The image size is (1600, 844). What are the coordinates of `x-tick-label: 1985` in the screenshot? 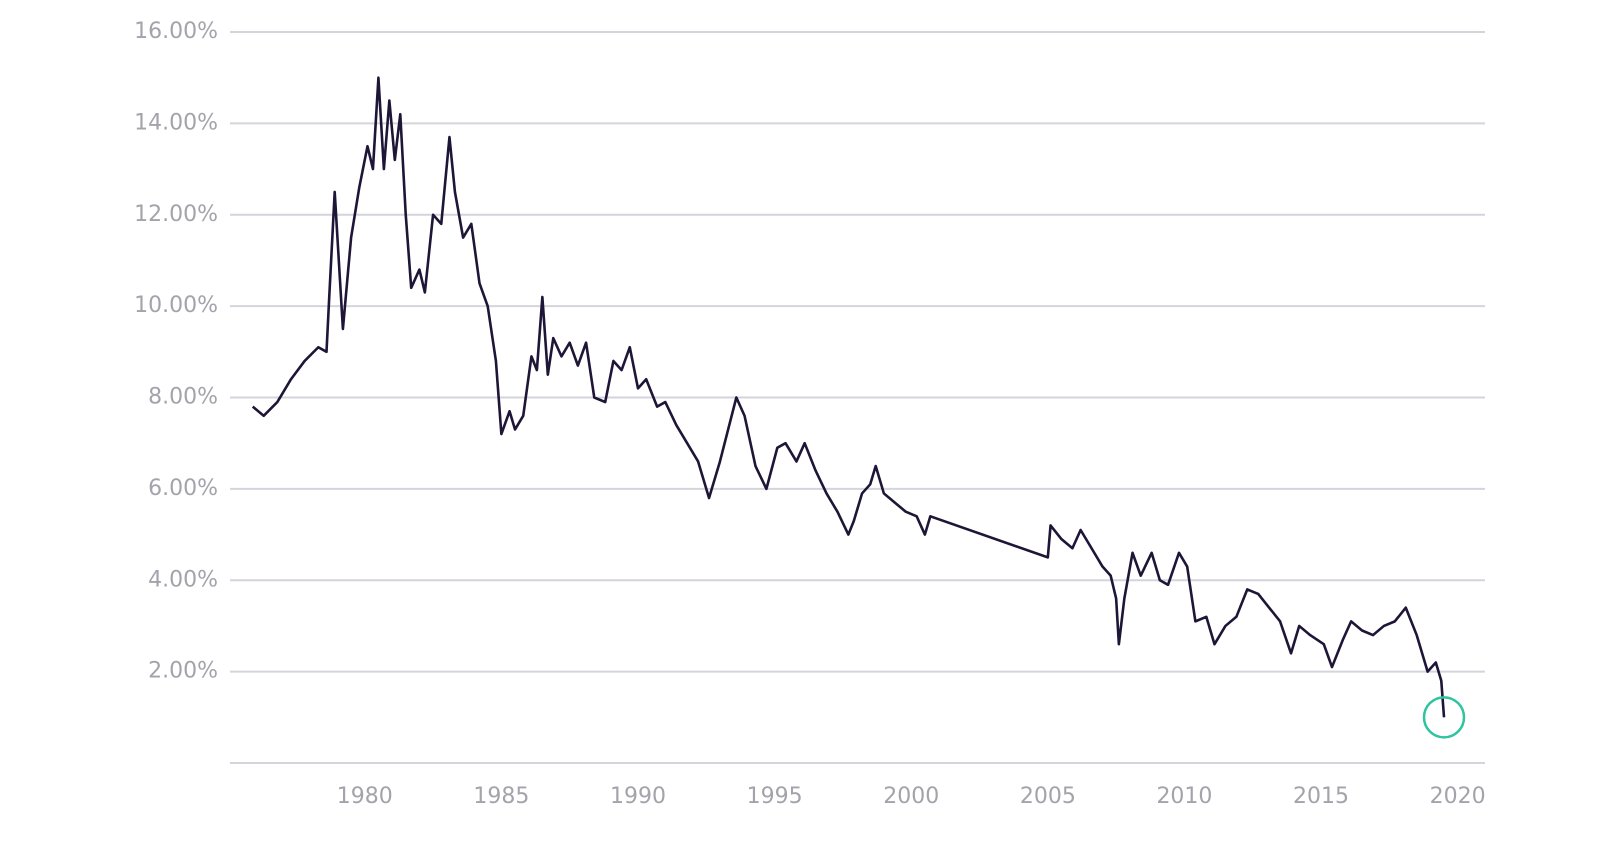 It's located at (501, 796).